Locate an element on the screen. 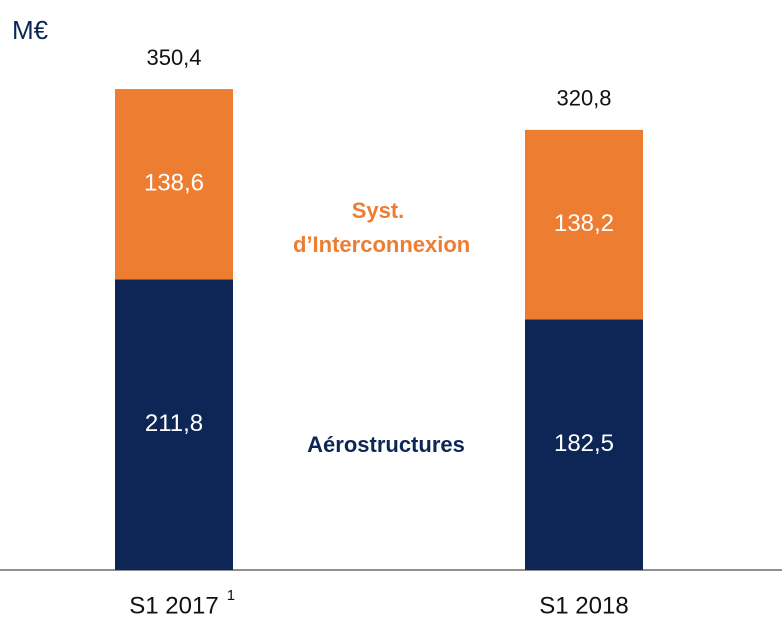 Image resolution: width=782 pixels, height=623 pixels. value-label: 138,6 is located at coordinates (174, 183).